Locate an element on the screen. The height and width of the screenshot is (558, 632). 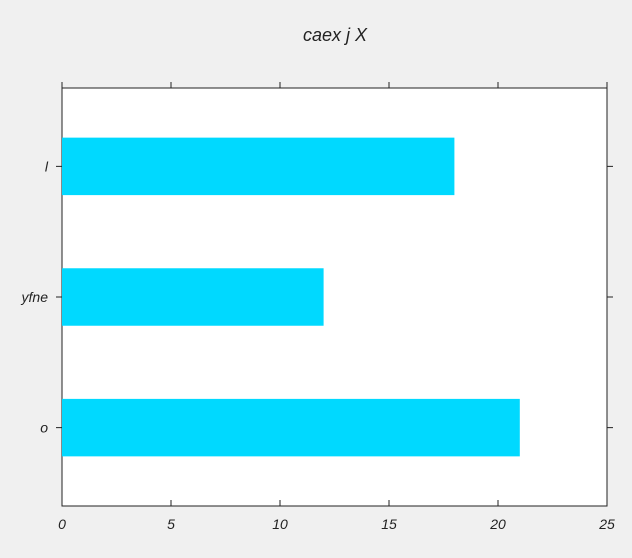
x-tick-label: 10 is located at coordinates (280, 524).